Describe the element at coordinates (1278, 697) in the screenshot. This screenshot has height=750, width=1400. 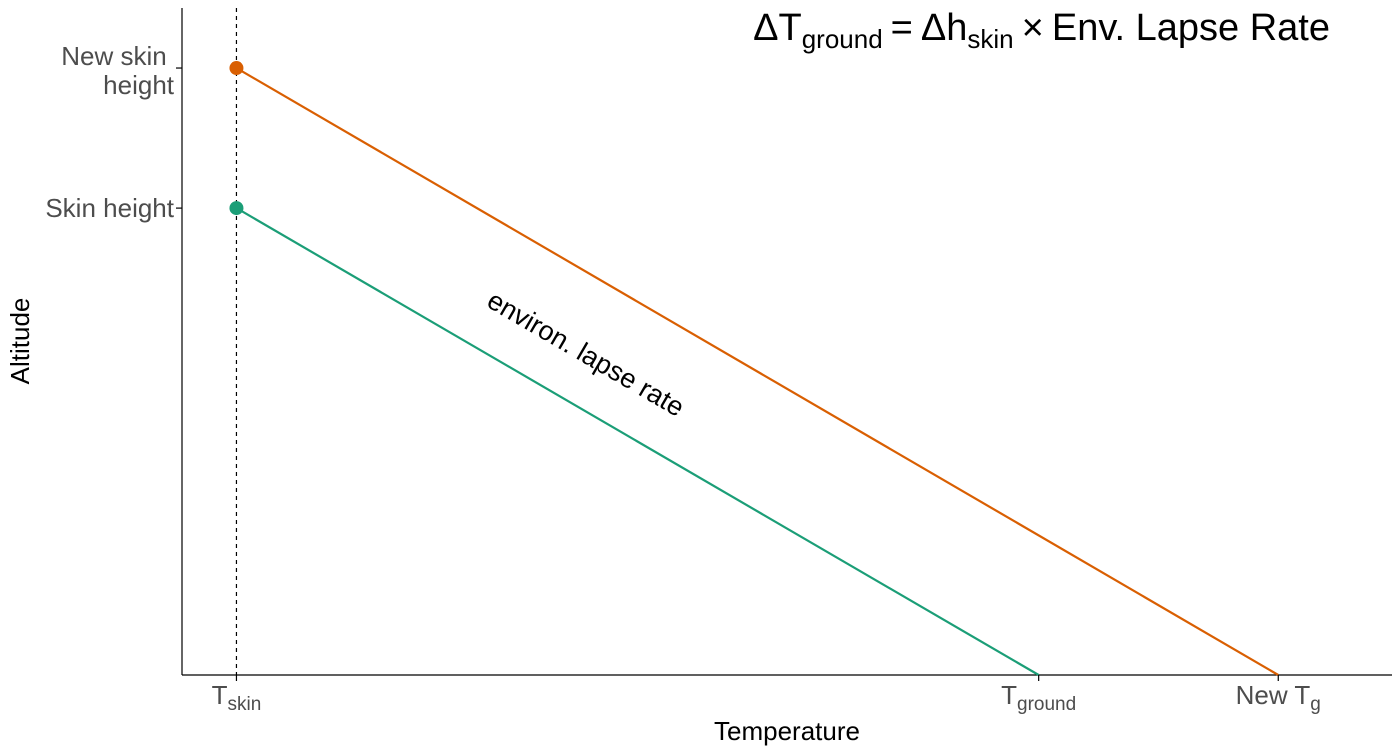
I see `x-tick-label-new-t-g: New Tg` at that location.